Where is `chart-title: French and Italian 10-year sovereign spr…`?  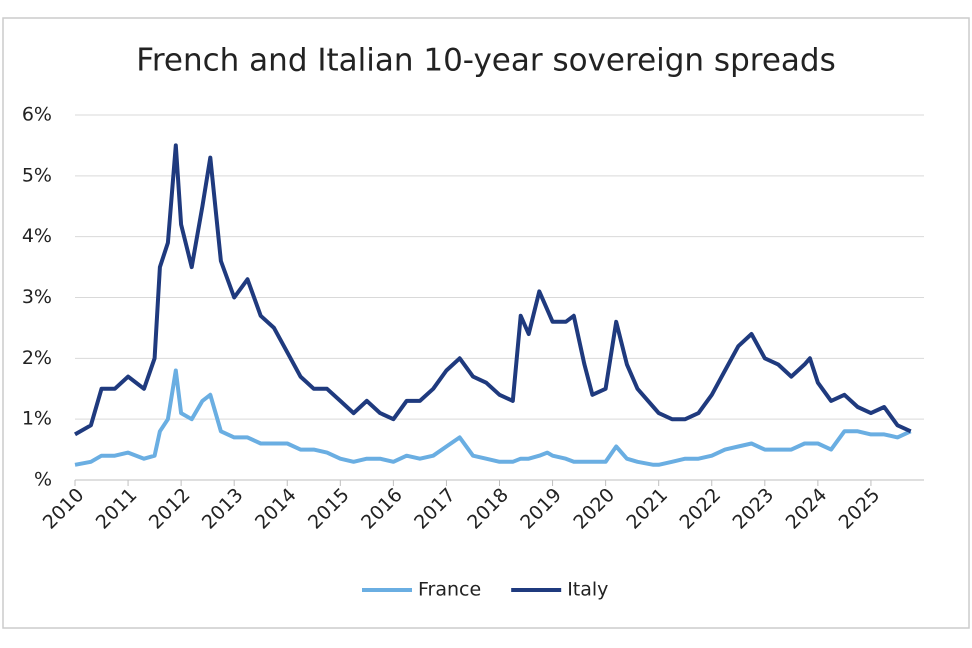 chart-title: French and Italian 10-year sovereign spr… is located at coordinates (485, 61).